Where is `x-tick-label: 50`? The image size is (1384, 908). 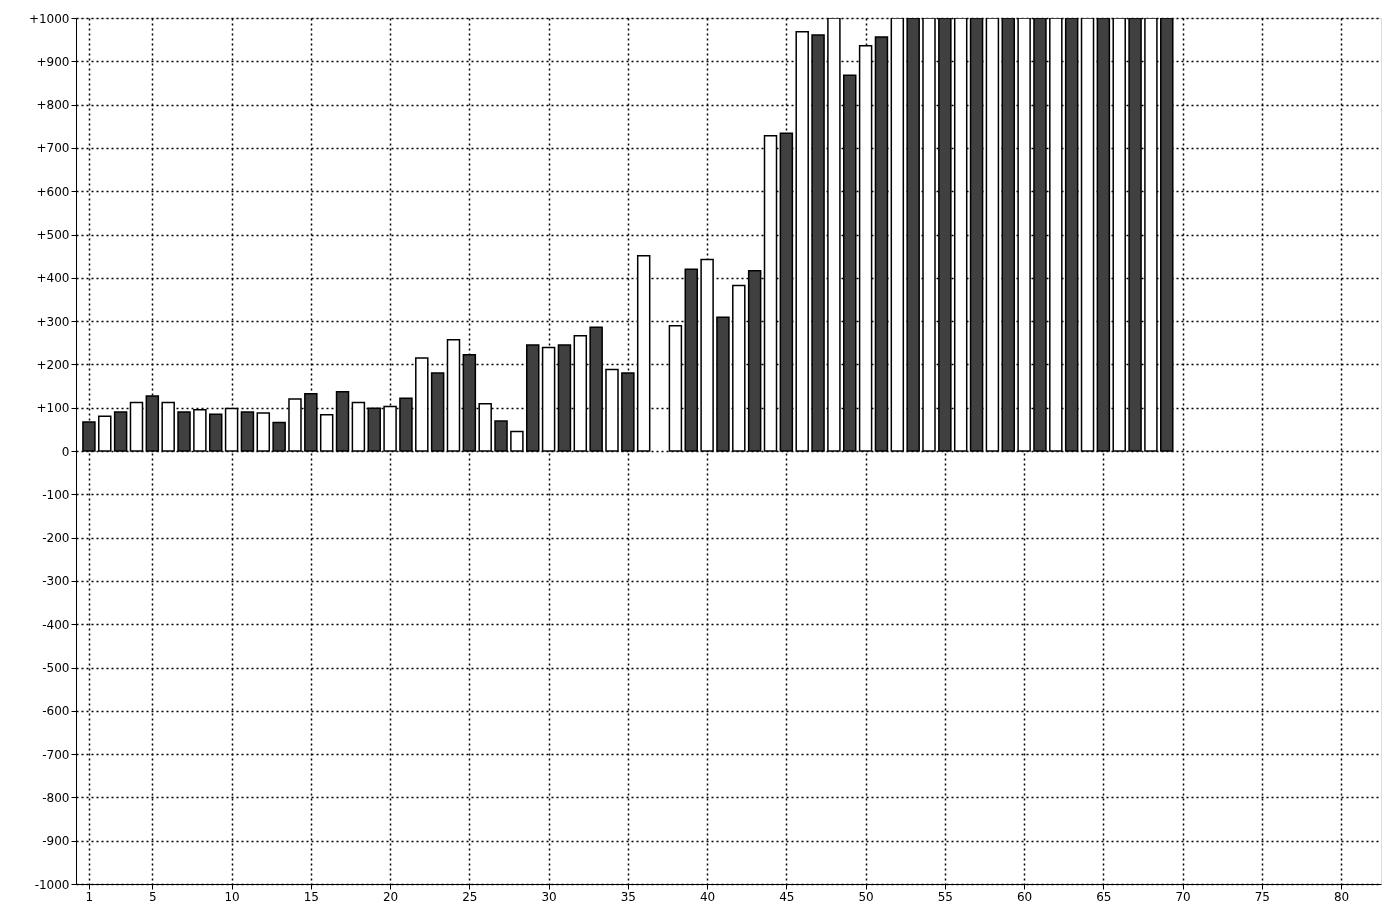
x-tick-label: 50 is located at coordinates (866, 896).